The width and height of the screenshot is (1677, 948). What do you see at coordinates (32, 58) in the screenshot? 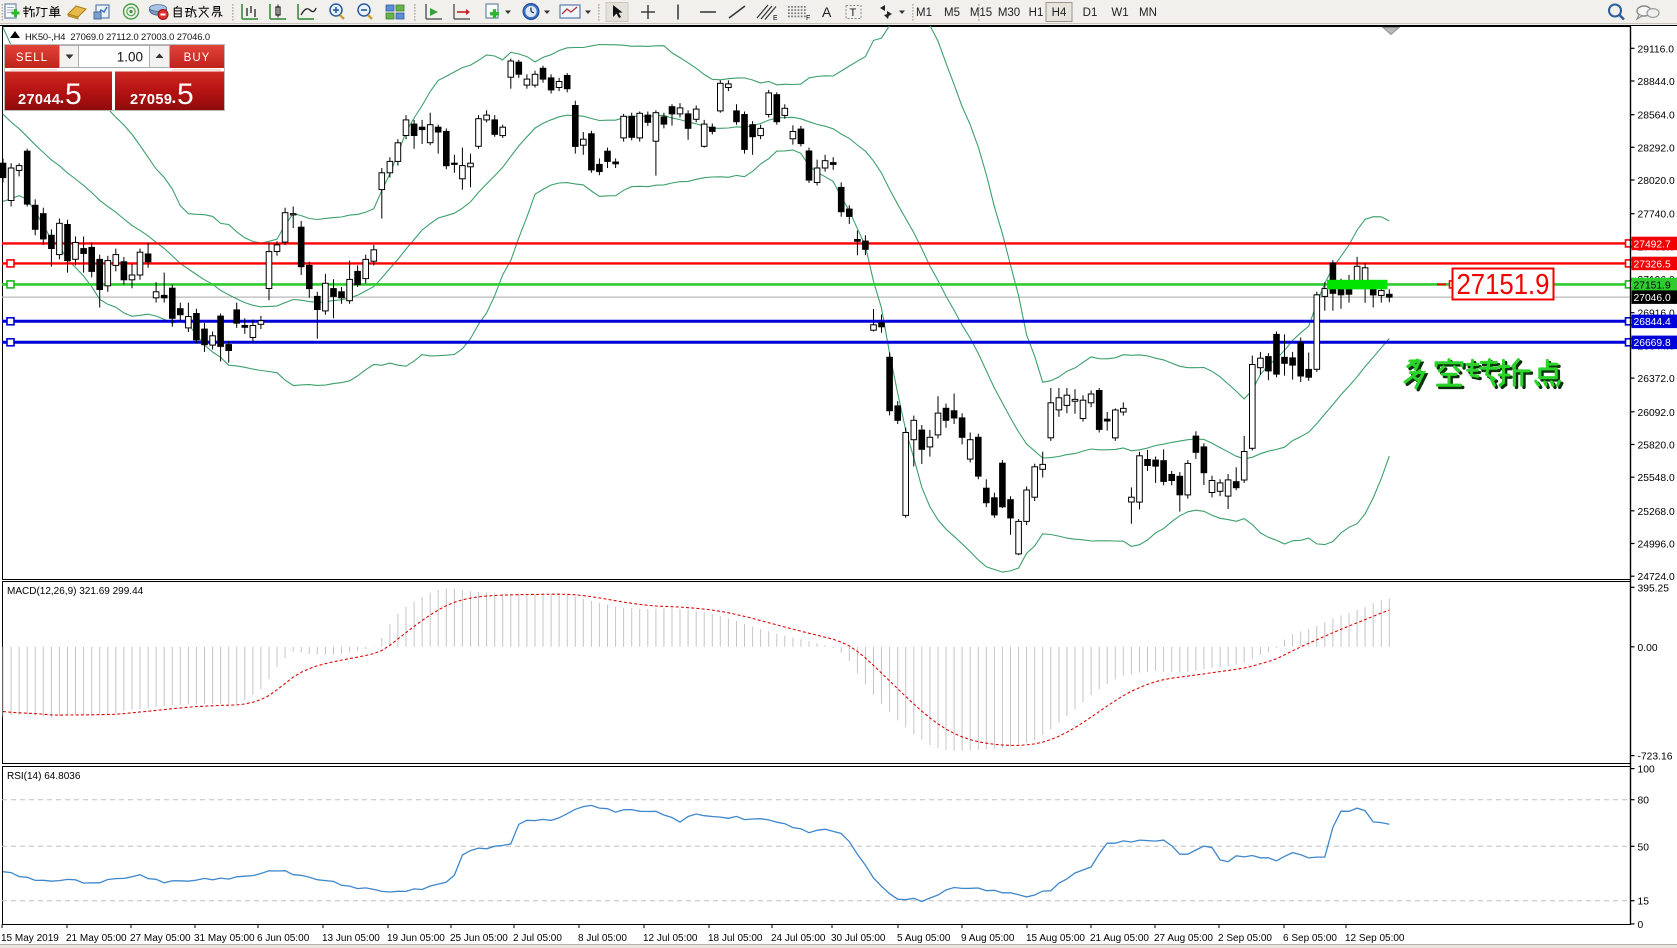
I see `svg-text: SELL` at bounding box center [32, 58].